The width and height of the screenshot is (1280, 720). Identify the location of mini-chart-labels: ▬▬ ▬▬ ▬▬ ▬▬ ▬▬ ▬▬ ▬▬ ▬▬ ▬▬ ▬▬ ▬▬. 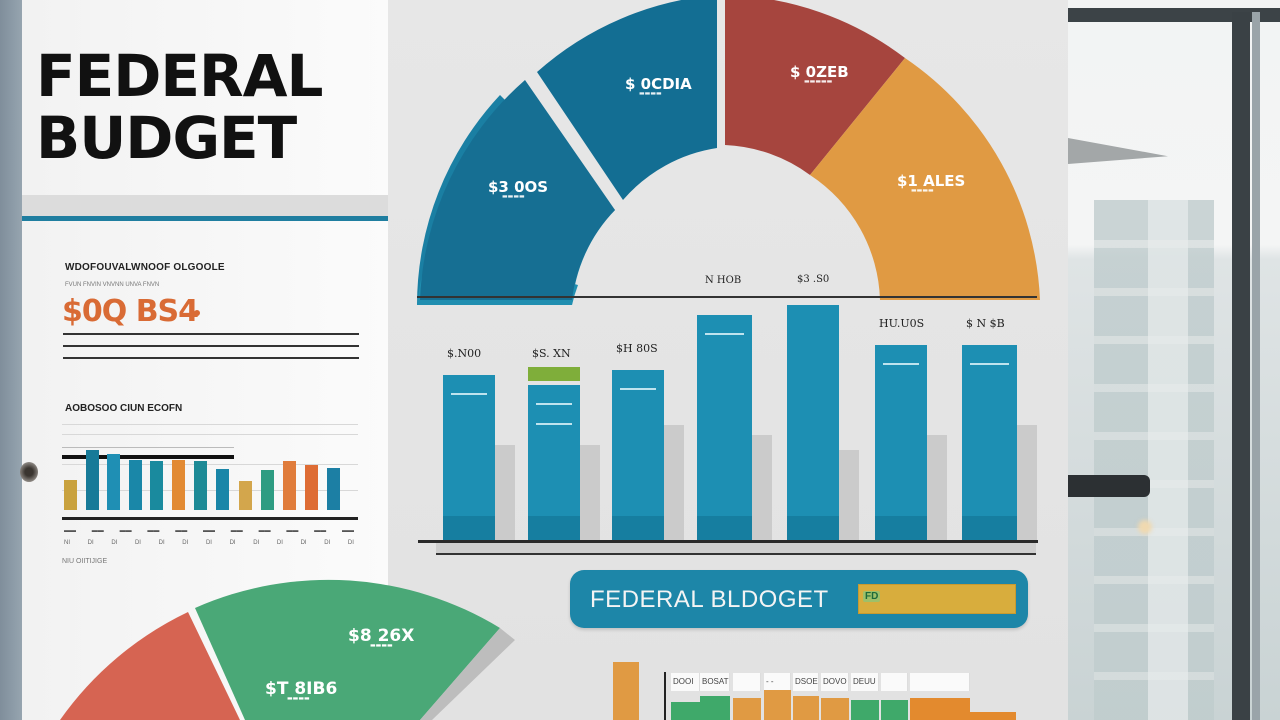
(209, 531).